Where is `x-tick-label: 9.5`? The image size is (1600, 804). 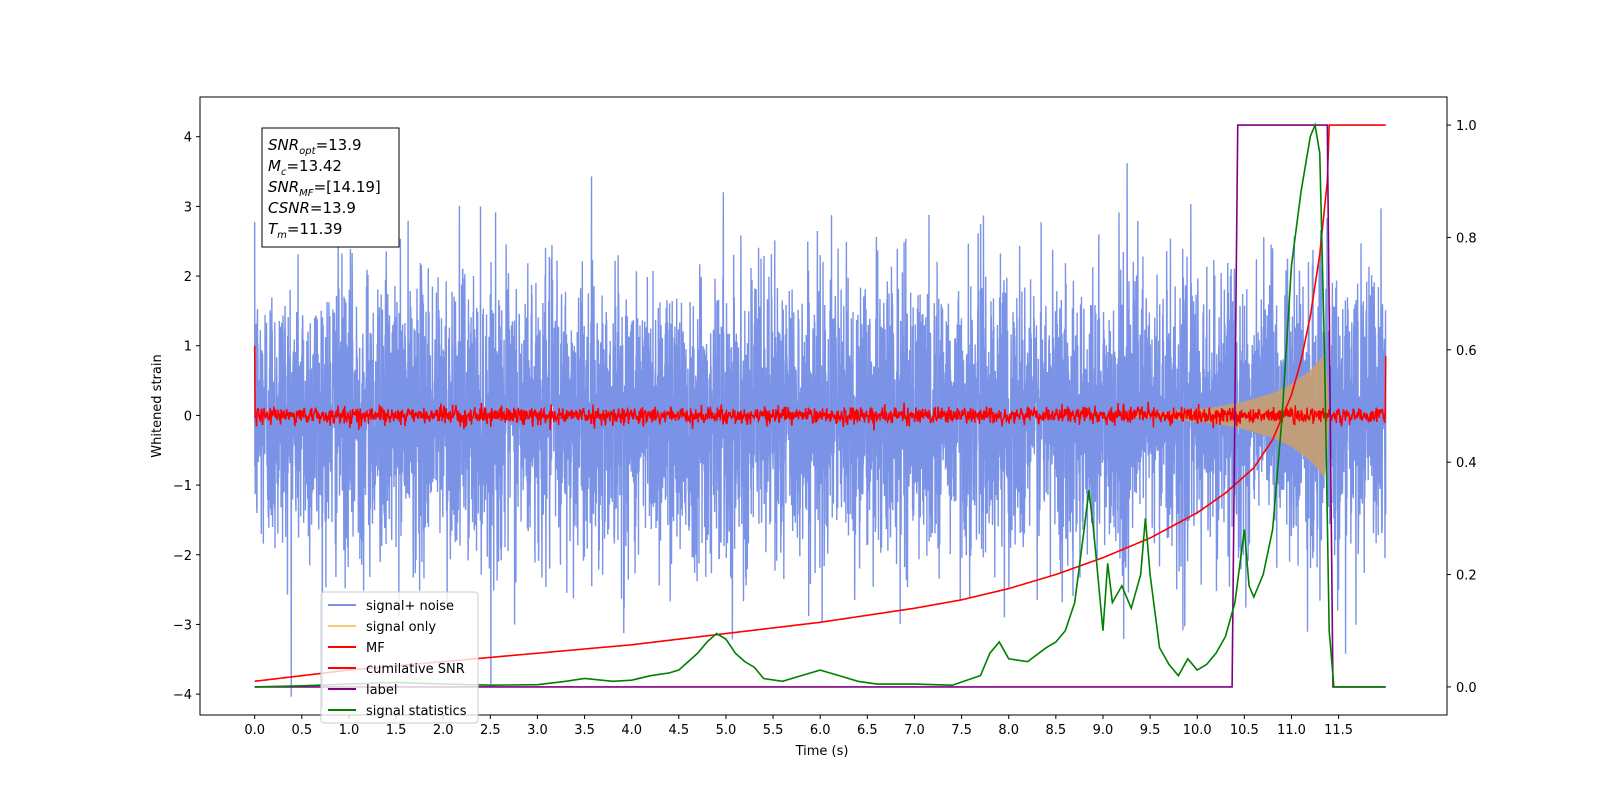
x-tick-label: 9.5 is located at coordinates (1150, 730).